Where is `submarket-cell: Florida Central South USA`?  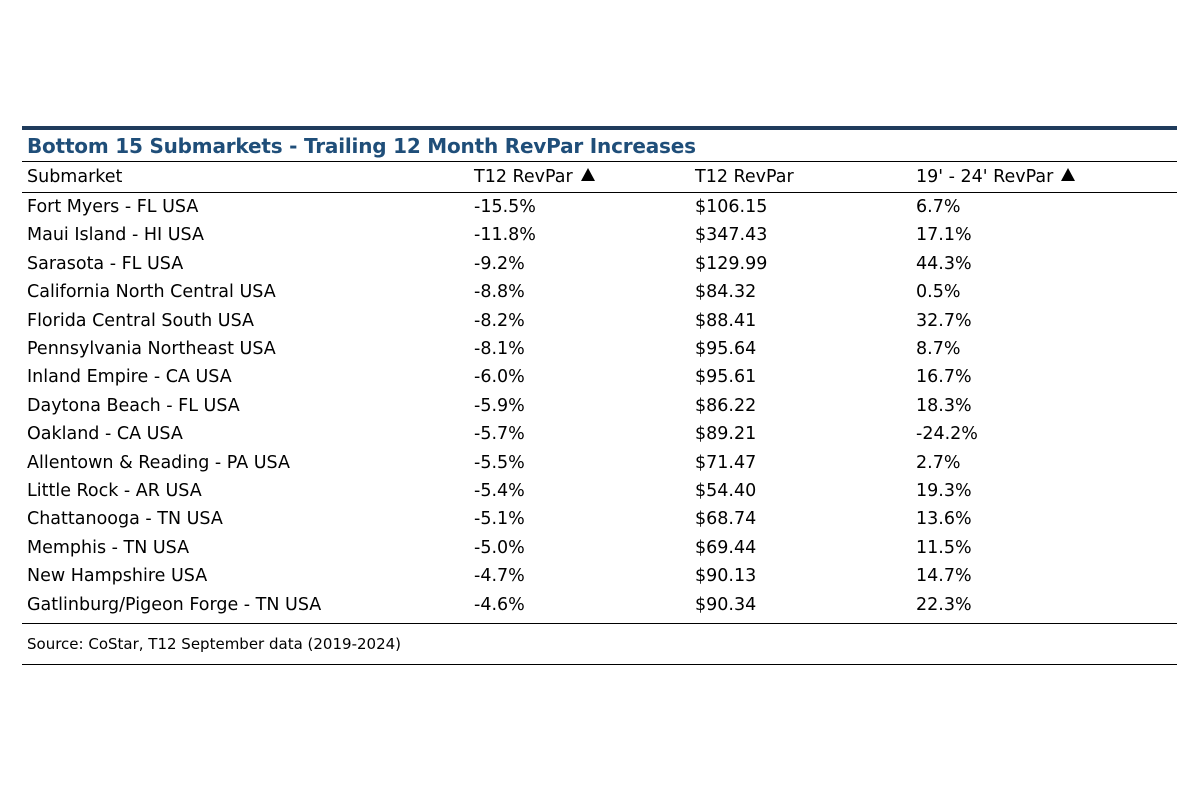 submarket-cell: Florida Central South USA is located at coordinates (141, 320).